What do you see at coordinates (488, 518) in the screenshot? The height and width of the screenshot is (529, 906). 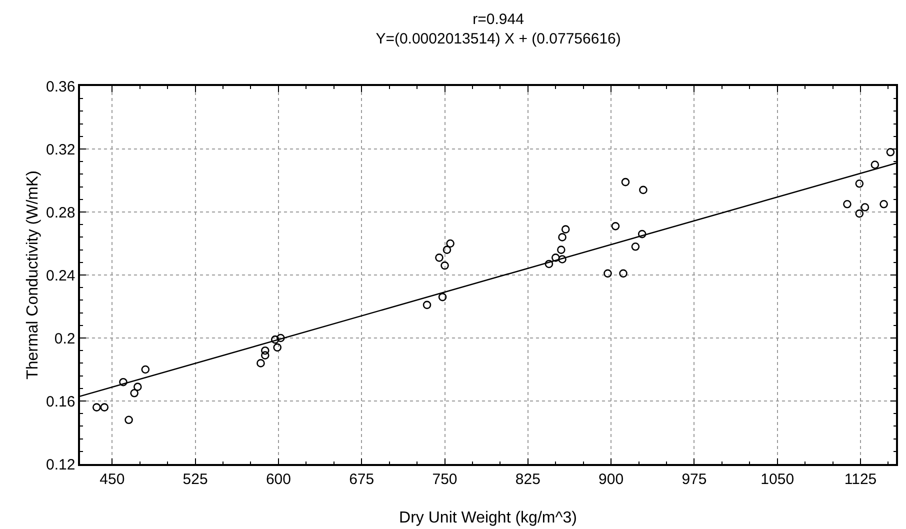 I see `x-axis-title: Dry Unit Weight (kg/m^3)` at bounding box center [488, 518].